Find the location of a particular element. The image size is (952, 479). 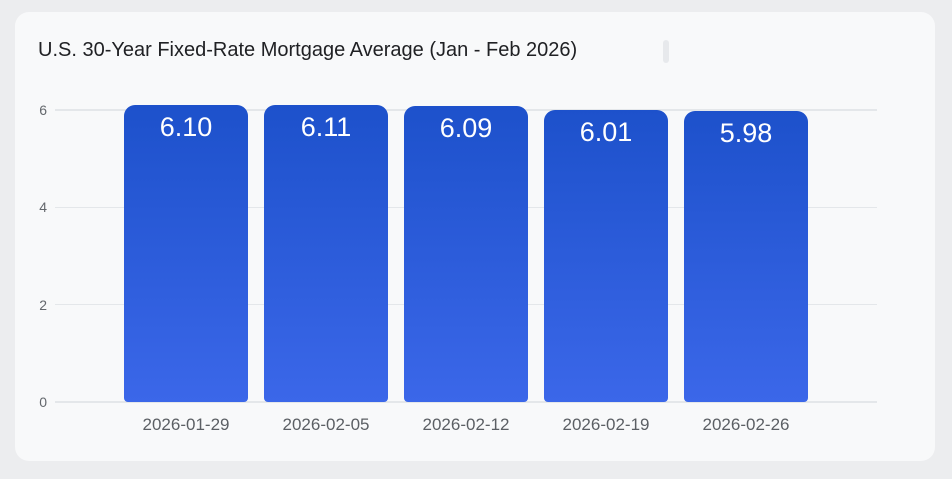

bar: 6.01 is located at coordinates (606, 255).